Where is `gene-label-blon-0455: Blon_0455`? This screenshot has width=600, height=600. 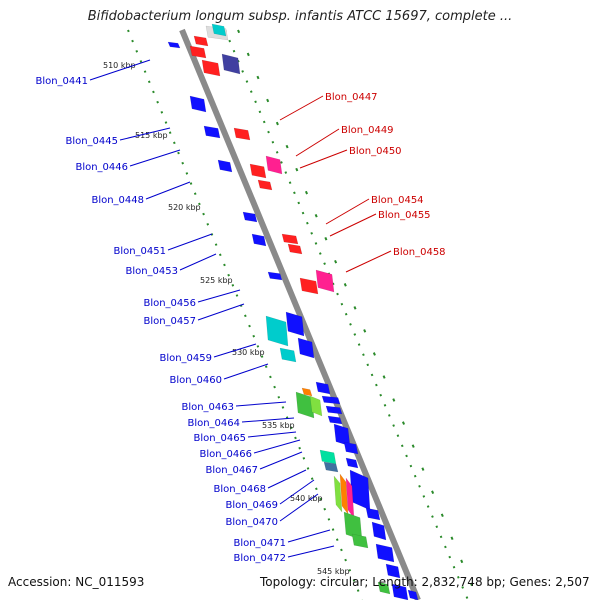 gene-label-blon-0455: Blon_0455 is located at coordinates (404, 215).